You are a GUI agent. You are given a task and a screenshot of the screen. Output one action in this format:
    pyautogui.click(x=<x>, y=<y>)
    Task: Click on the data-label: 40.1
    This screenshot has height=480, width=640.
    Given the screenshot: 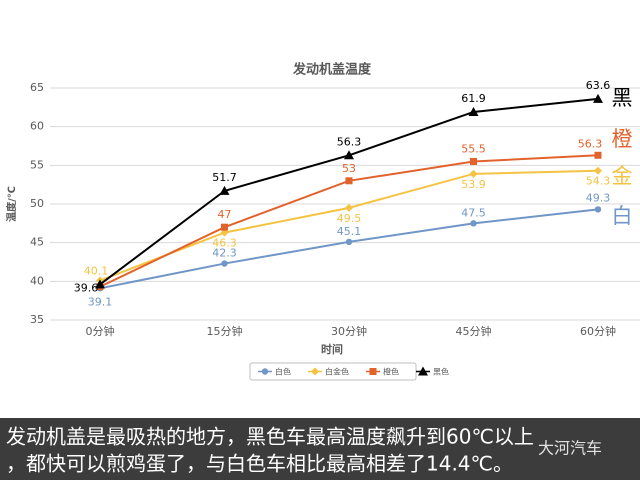 What is the action you would take?
    pyautogui.click(x=96, y=271)
    